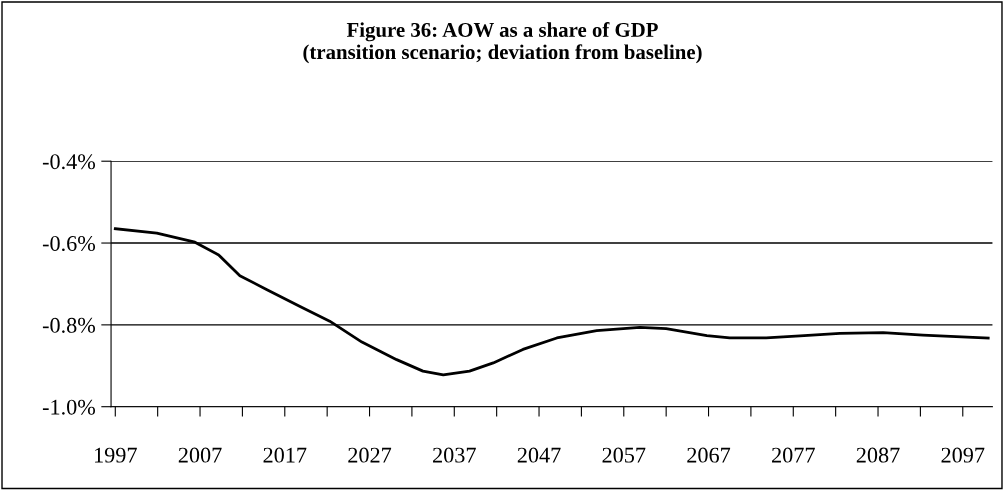  I want to click on y-tick-label: -0.6%, so click(69, 243).